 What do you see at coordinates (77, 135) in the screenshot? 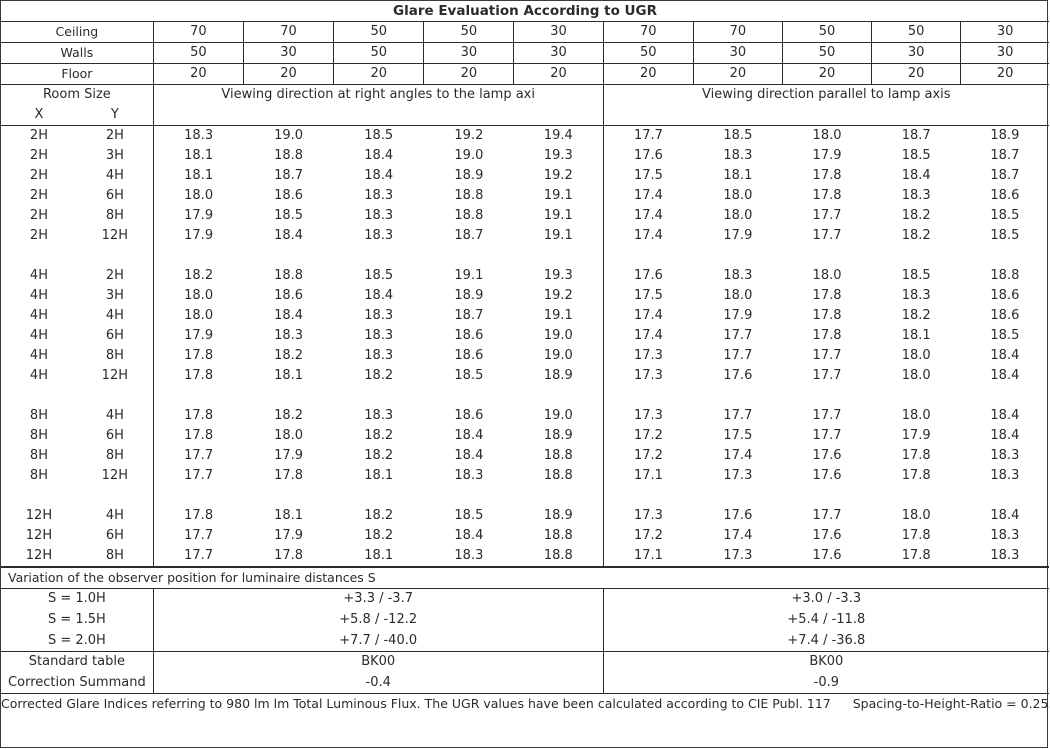
I see `room-size-cell: 2H 2H` at bounding box center [77, 135].